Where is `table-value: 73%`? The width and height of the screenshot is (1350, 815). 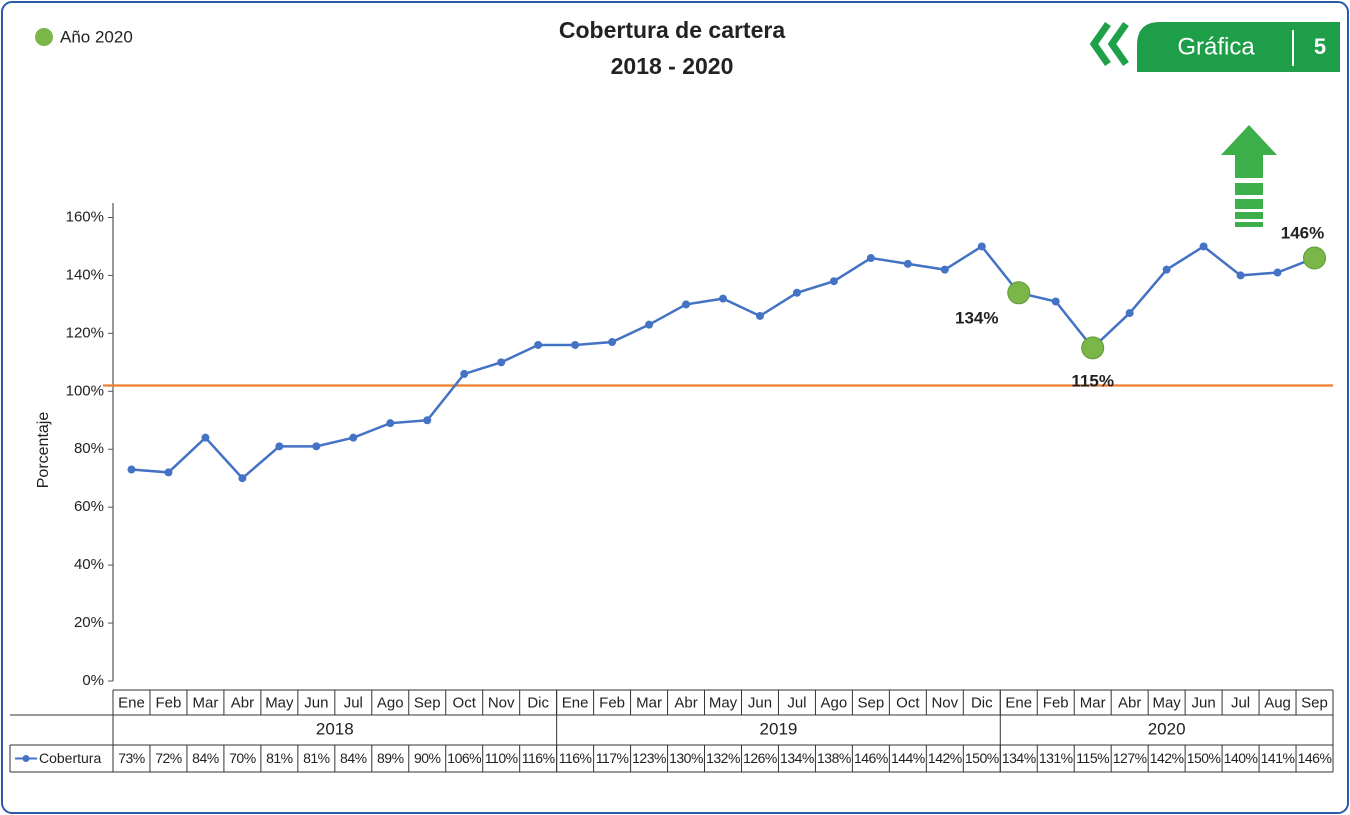
table-value: 73% is located at coordinates (131, 758).